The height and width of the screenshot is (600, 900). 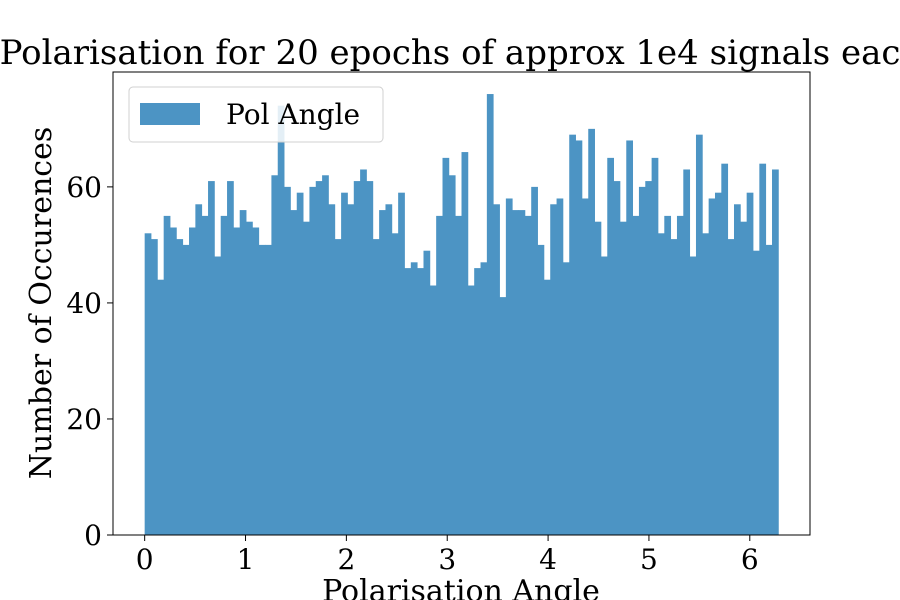 I want to click on x-tick-label: 1, so click(x=246, y=559).